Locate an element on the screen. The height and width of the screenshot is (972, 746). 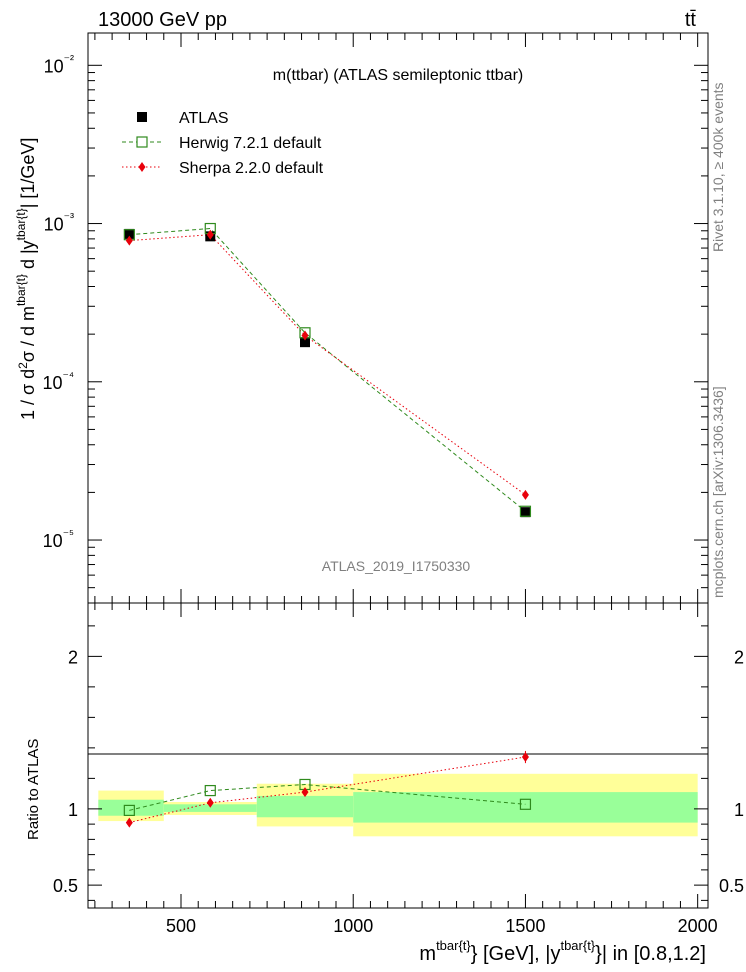
ratio-lines is located at coordinates (327, 790).